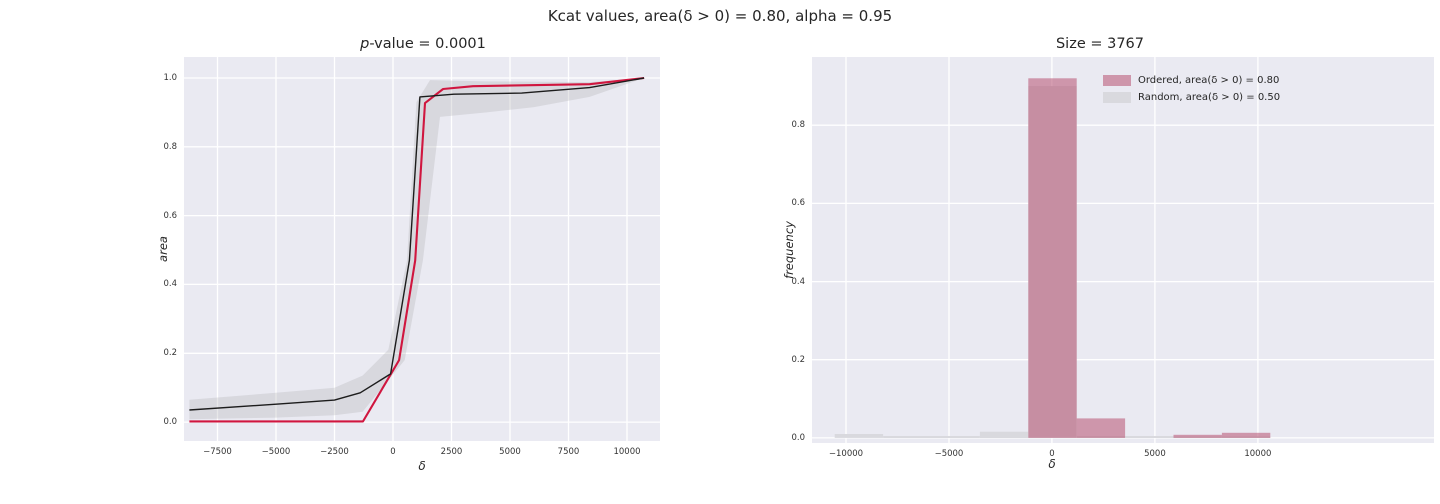  I want to click on left-x-axis-label: δ, so click(422, 466).